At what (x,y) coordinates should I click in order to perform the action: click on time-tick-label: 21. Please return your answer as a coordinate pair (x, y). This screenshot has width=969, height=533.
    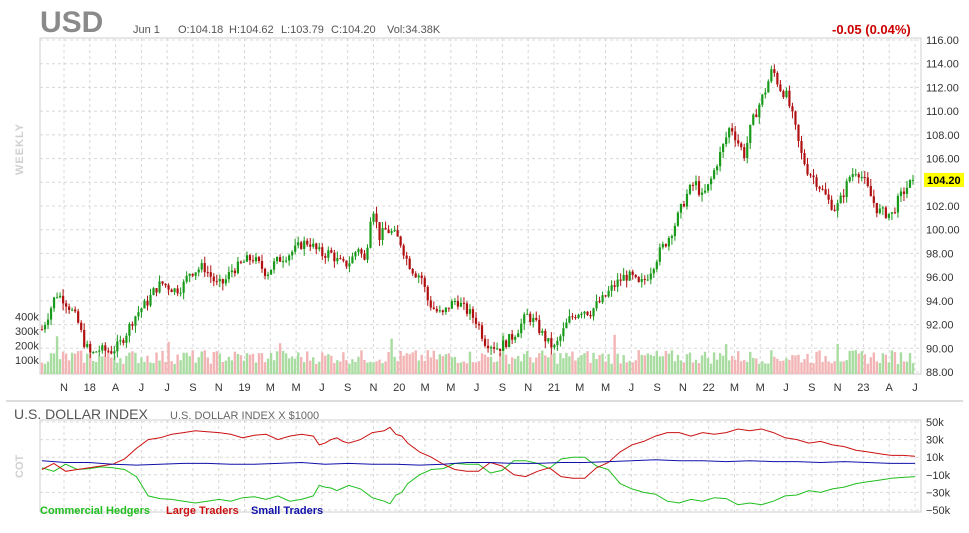
    Looking at the image, I should click on (554, 388).